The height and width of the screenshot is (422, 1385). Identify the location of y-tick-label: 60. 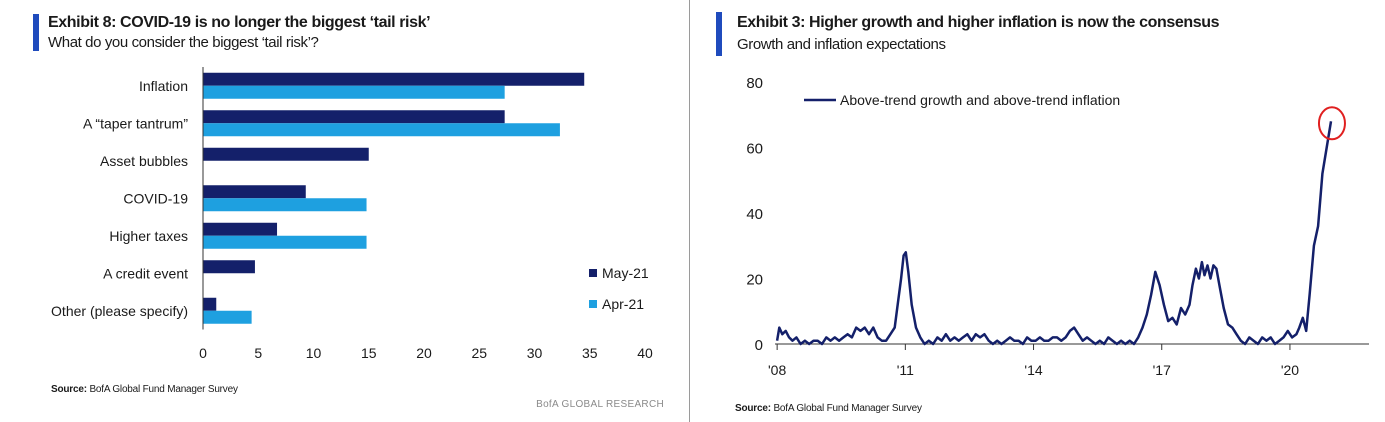
(754, 149).